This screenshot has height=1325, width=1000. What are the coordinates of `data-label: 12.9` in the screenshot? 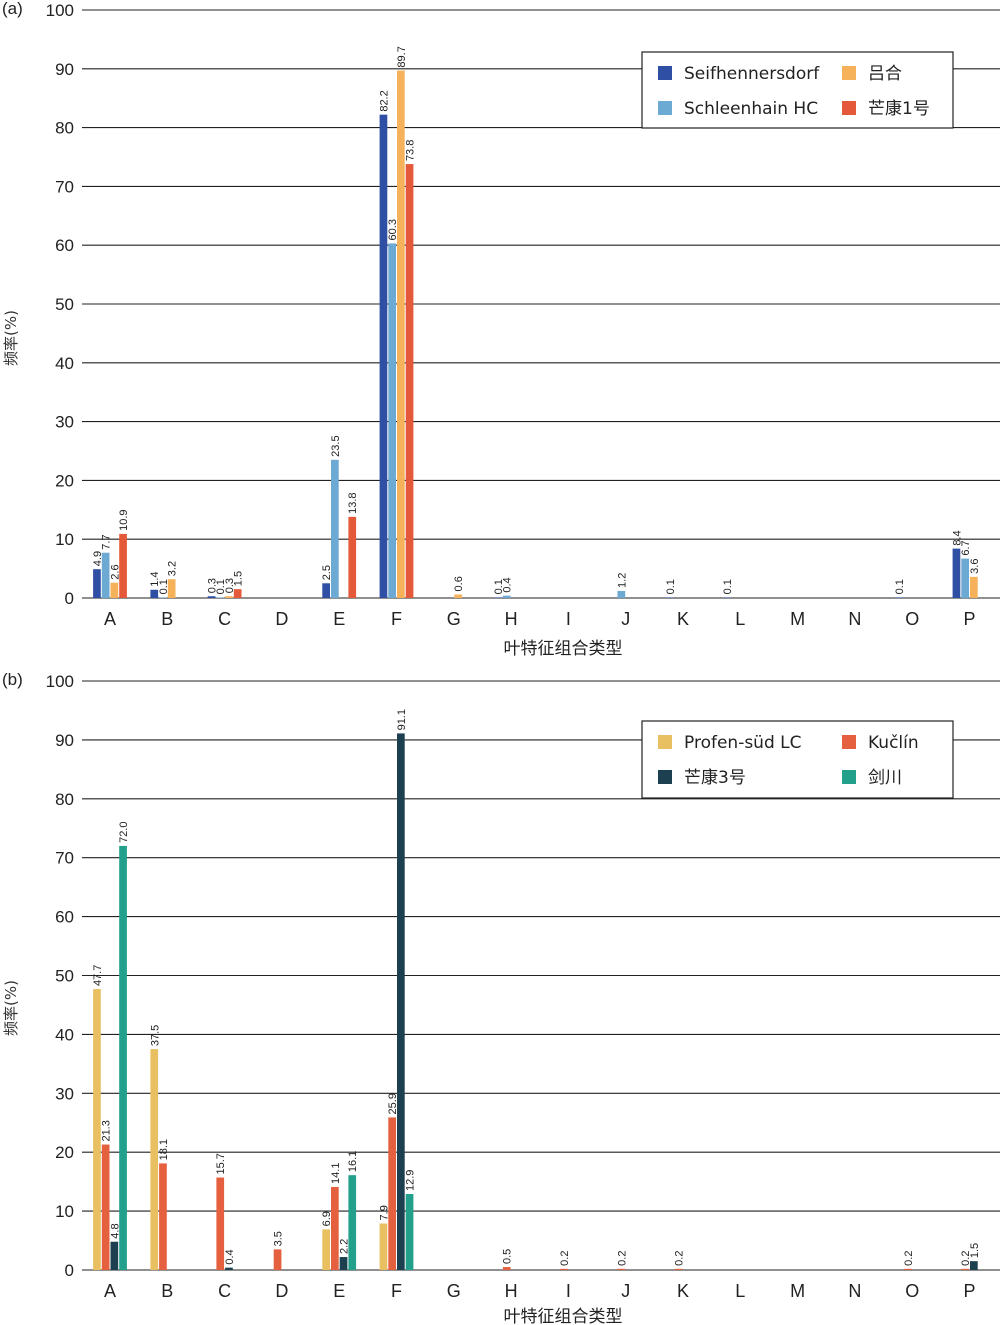 It's located at (411, 1180).